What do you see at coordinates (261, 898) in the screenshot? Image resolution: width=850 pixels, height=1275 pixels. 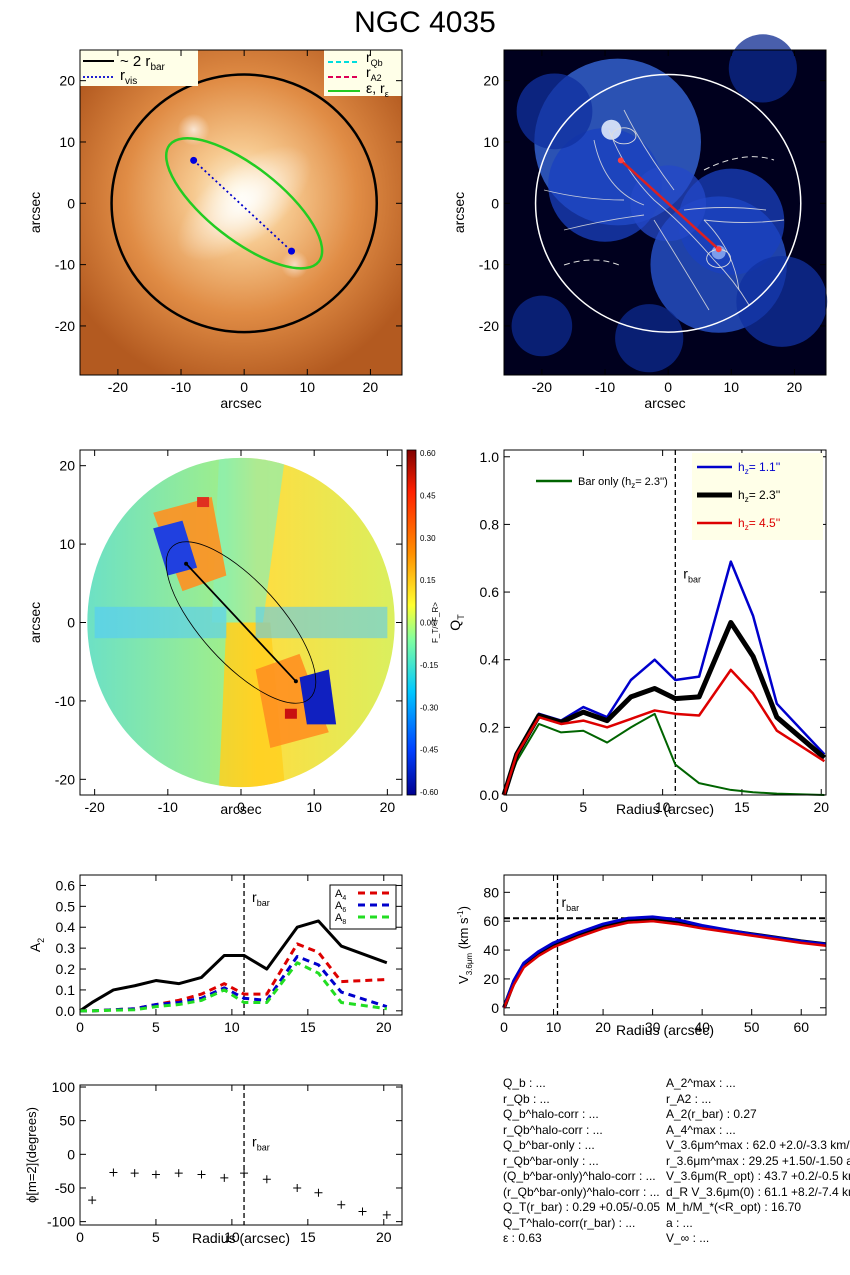 I see `rbar-annotation: rbar` at bounding box center [261, 898].